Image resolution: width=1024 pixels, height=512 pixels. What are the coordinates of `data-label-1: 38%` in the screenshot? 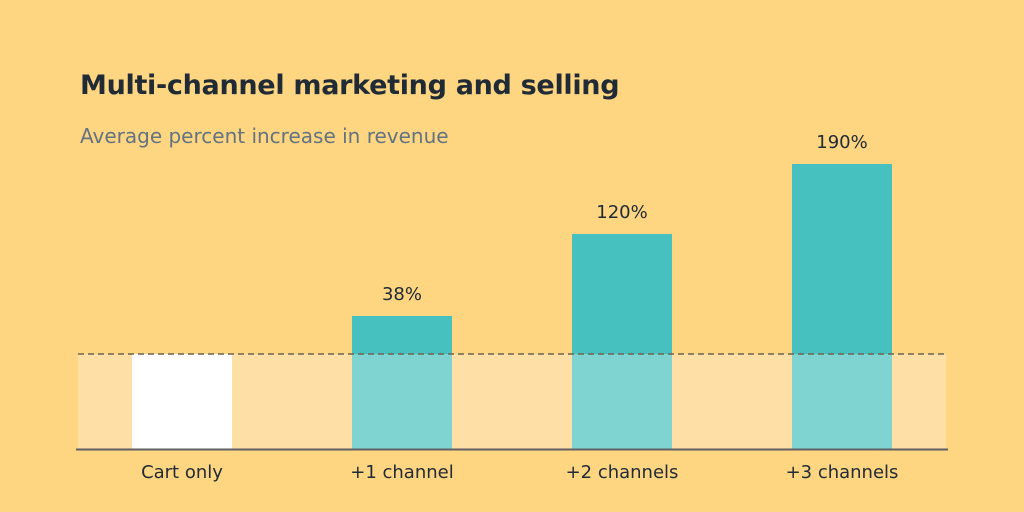 It's located at (402, 294).